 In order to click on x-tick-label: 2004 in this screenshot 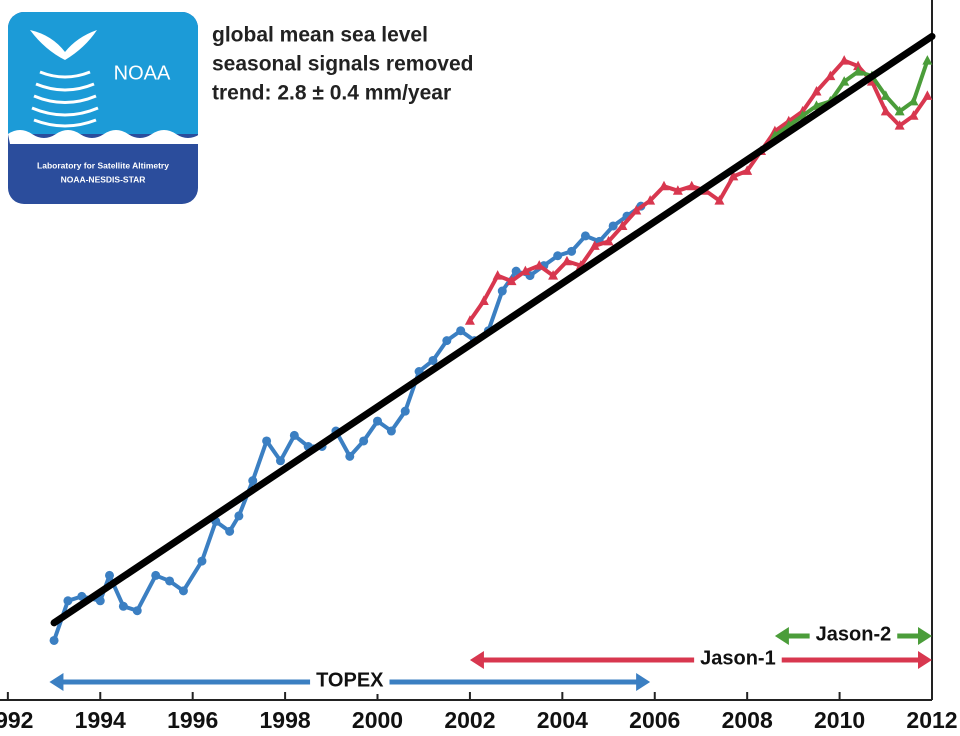, I will do `click(562, 720)`.